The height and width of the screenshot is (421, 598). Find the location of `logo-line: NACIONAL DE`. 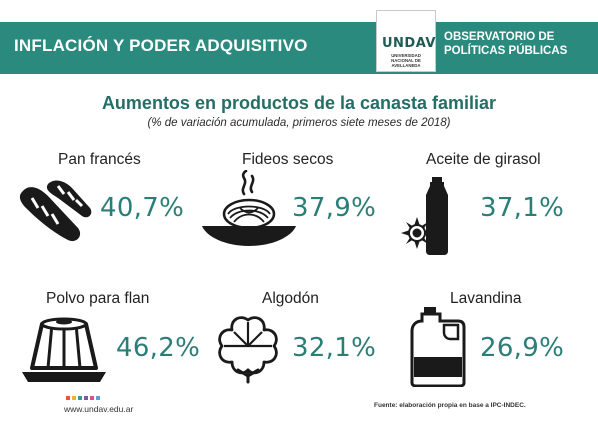

logo-line: NACIONAL DE is located at coordinates (406, 60).